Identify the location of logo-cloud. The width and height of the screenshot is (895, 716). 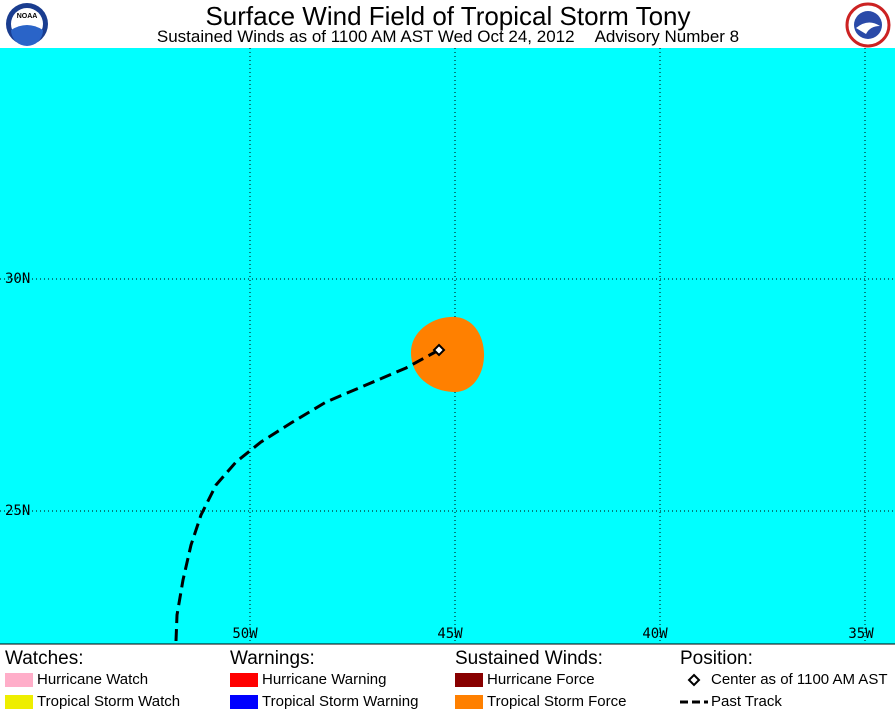
(868, 28).